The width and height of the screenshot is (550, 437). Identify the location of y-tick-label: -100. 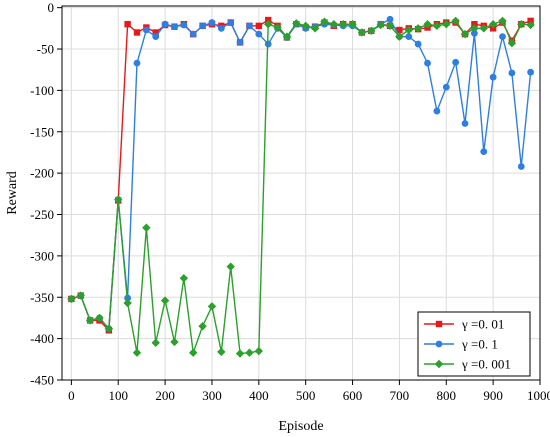
(42, 90).